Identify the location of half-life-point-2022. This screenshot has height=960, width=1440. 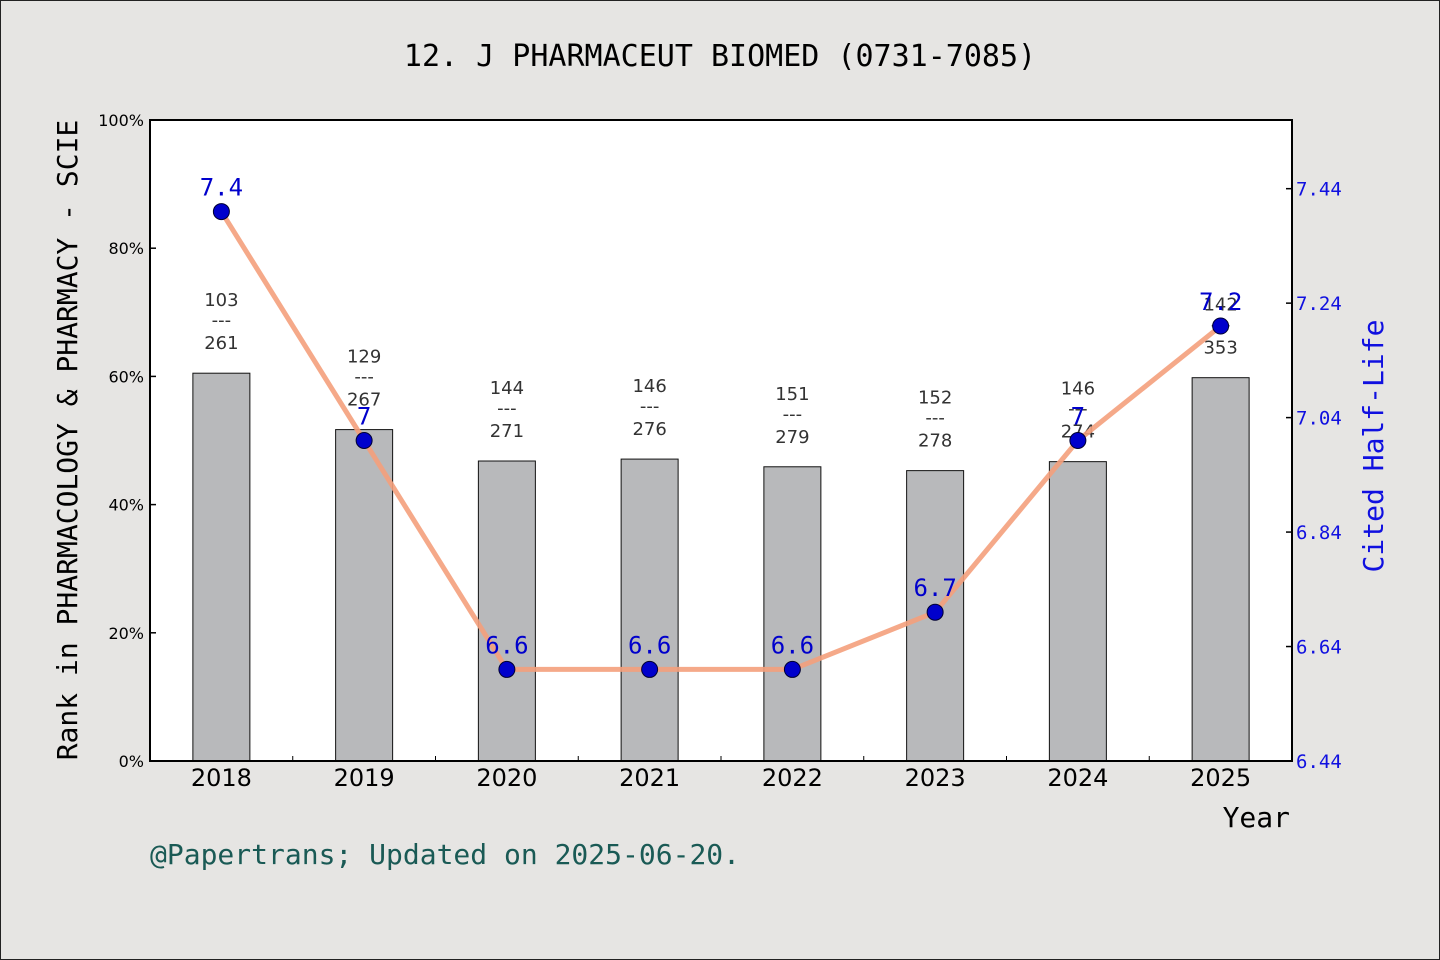
(792, 669).